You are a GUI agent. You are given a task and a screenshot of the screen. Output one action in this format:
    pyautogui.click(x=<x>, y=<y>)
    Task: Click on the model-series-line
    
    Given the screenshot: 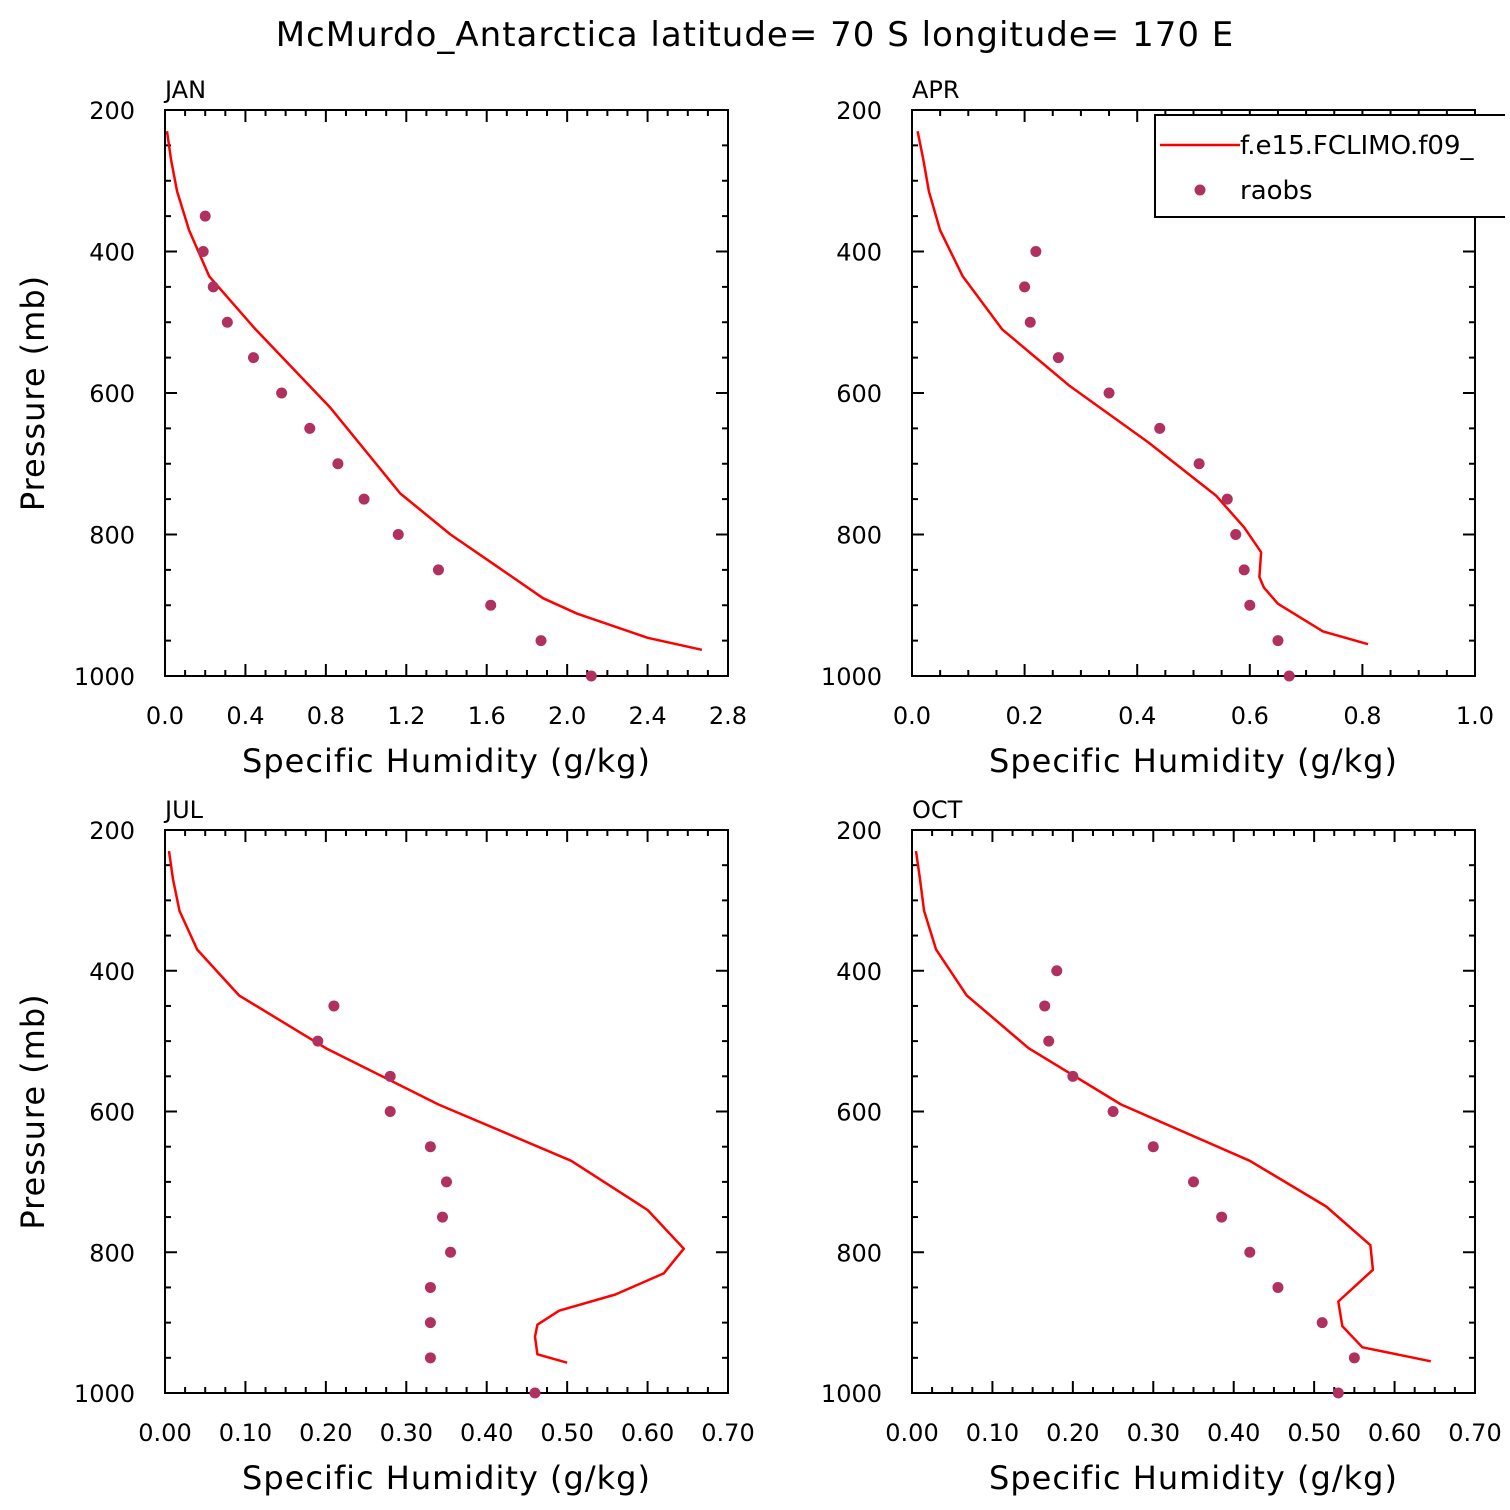 What is the action you would take?
    pyautogui.click(x=426, y=1107)
    